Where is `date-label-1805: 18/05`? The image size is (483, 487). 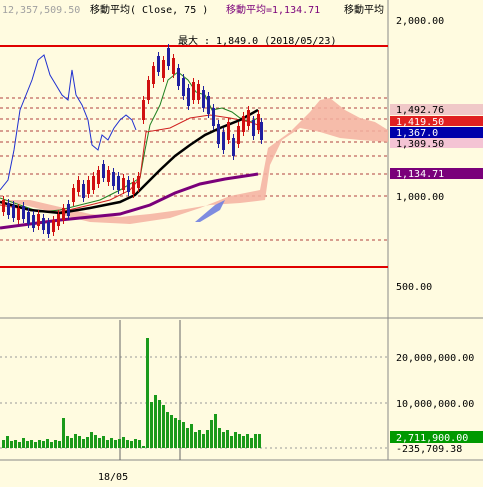
date-label-1805: 18/05 is located at coordinates (113, 477).